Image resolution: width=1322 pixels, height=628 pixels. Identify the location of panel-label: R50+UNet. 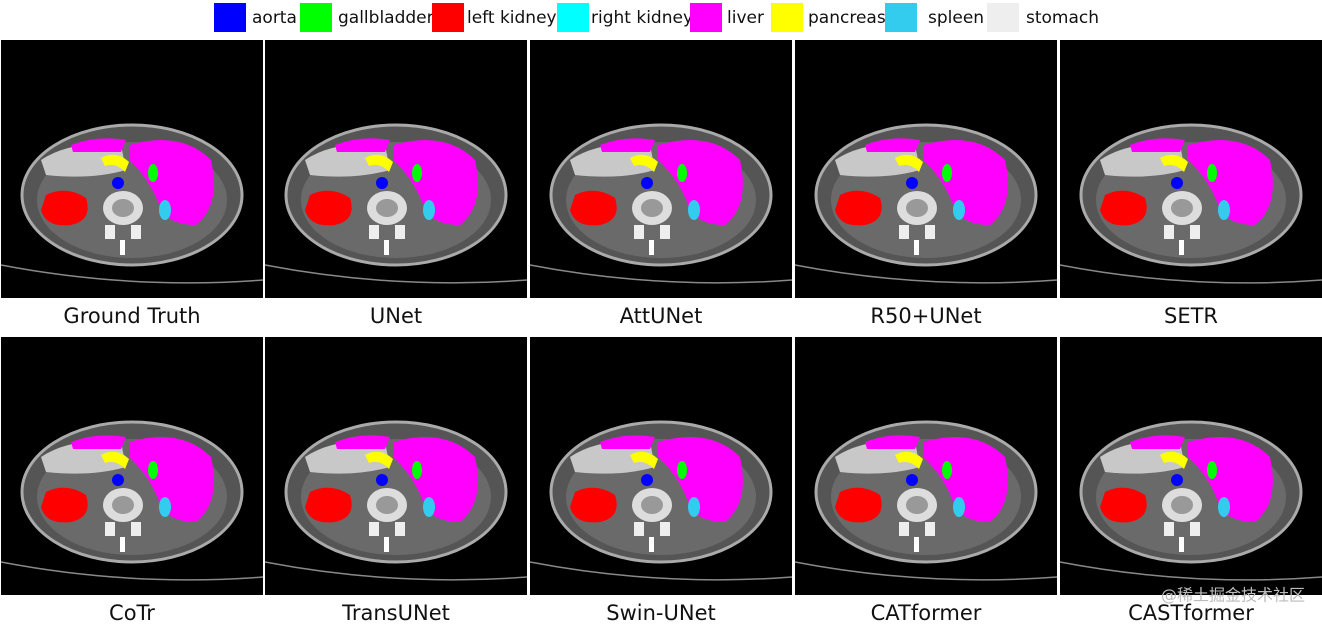
(925, 316).